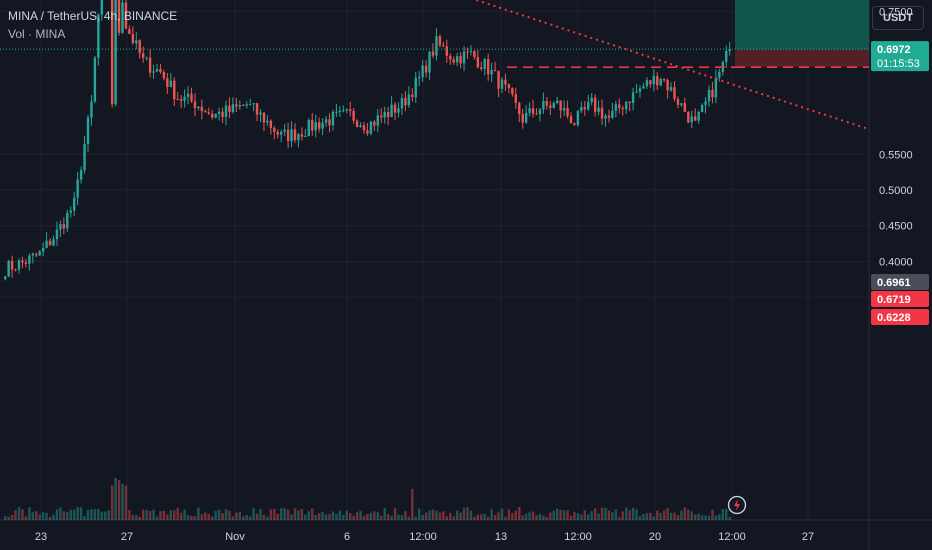 Image resolution: width=932 pixels, height=550 pixels. Describe the element at coordinates (896, 155) in the screenshot. I see `price-tick-label: 0.5500` at that location.